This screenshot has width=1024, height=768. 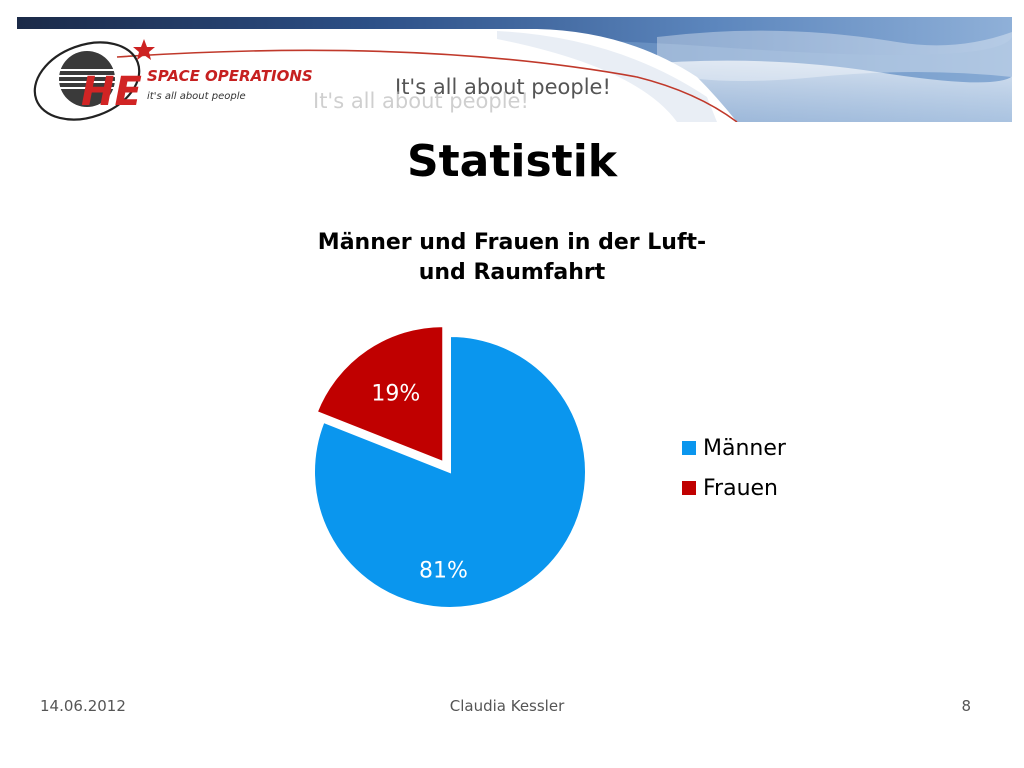 What do you see at coordinates (512, 272) in the screenshot?
I see `chart-title-line-2: und Raumfahrt` at bounding box center [512, 272].